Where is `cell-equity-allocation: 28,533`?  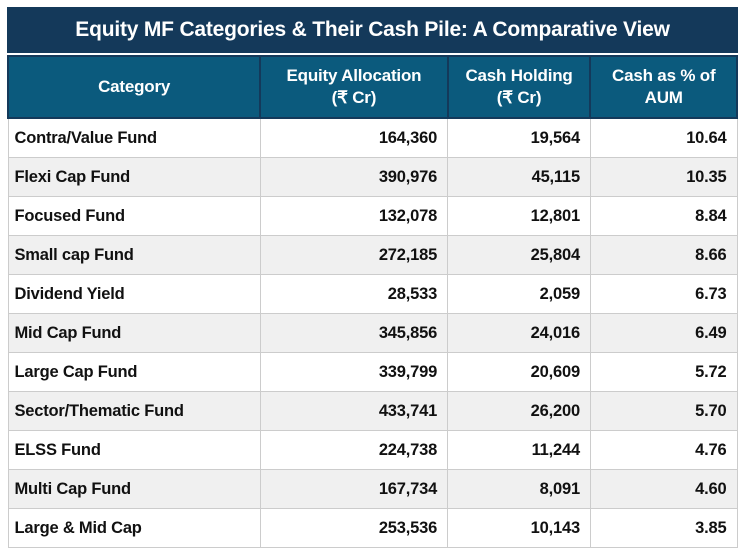 cell-equity-allocation: 28,533 is located at coordinates (354, 294).